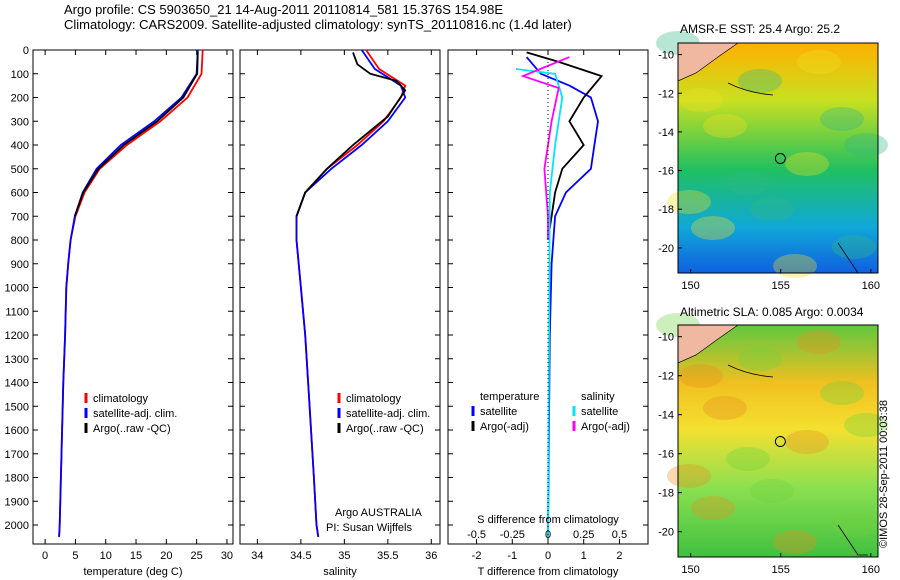  What do you see at coordinates (17, 336) in the screenshot?
I see `y-tick-label: 1200` at bounding box center [17, 336].